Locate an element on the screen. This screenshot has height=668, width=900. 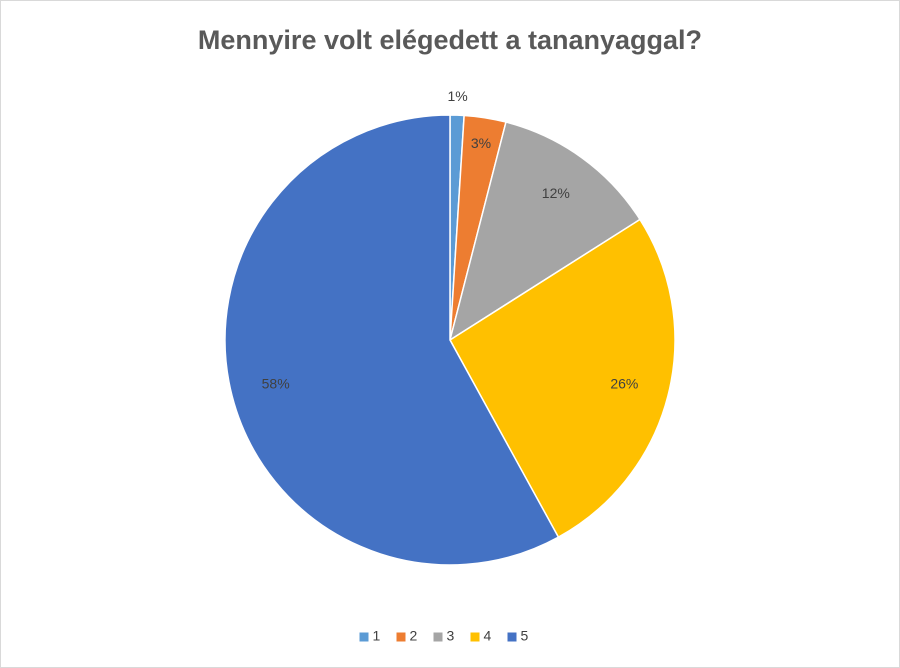
data-label: 26% is located at coordinates (624, 383).